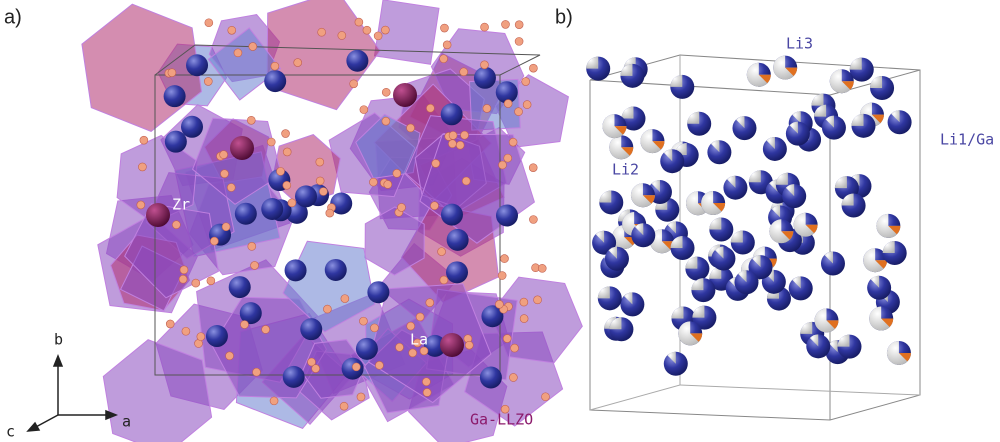 The image size is (1000, 442). I want to click on site-label: Li1/Ga, so click(967, 140).